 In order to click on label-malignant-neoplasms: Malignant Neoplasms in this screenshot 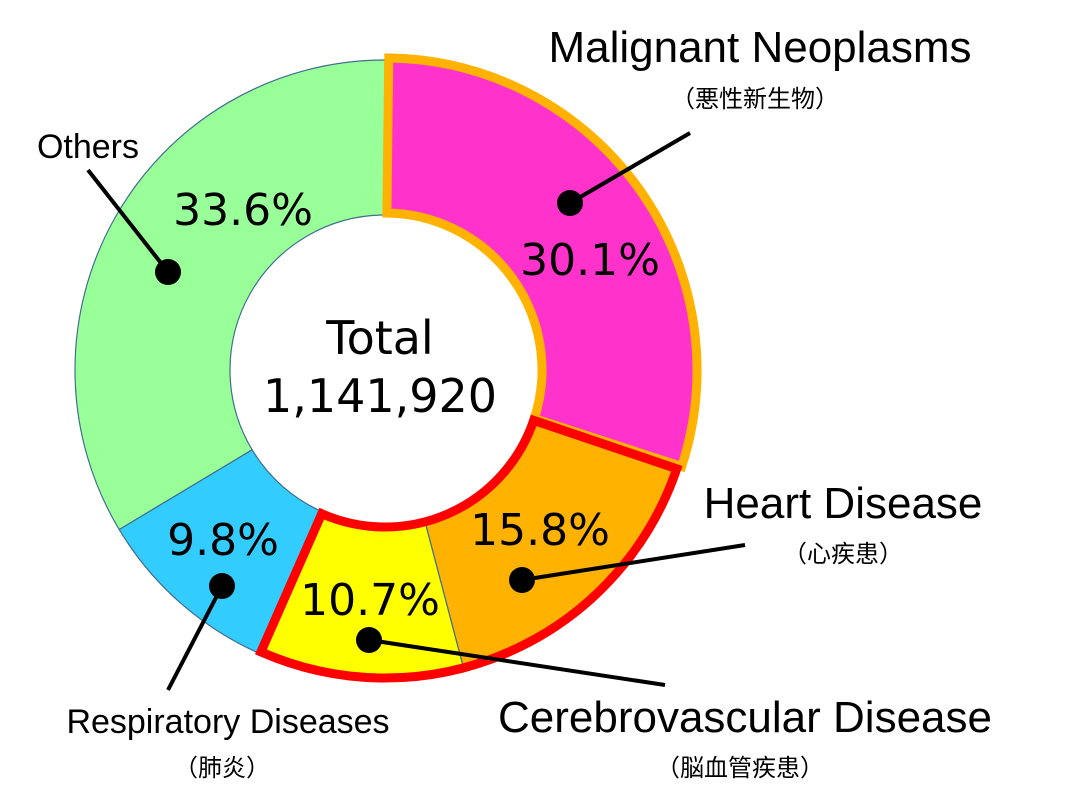, I will do `click(759, 47)`.